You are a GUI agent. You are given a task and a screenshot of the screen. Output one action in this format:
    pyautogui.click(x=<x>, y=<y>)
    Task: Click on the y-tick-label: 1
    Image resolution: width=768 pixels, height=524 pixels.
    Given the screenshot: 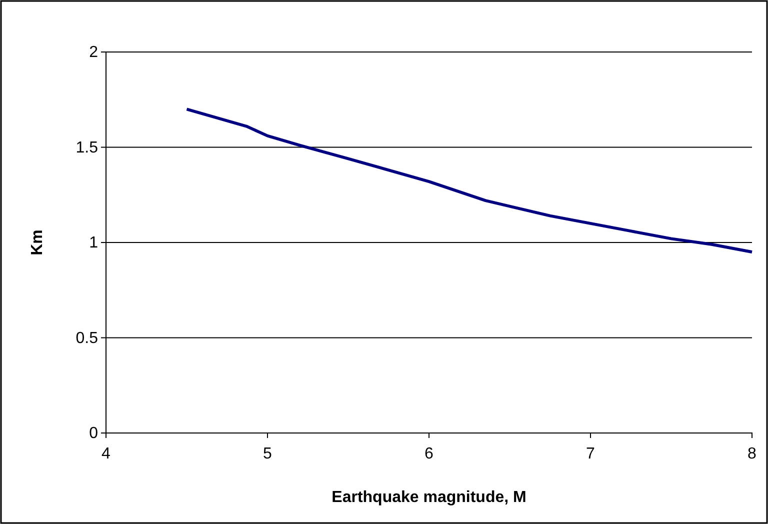 What is the action you would take?
    pyautogui.click(x=93, y=243)
    